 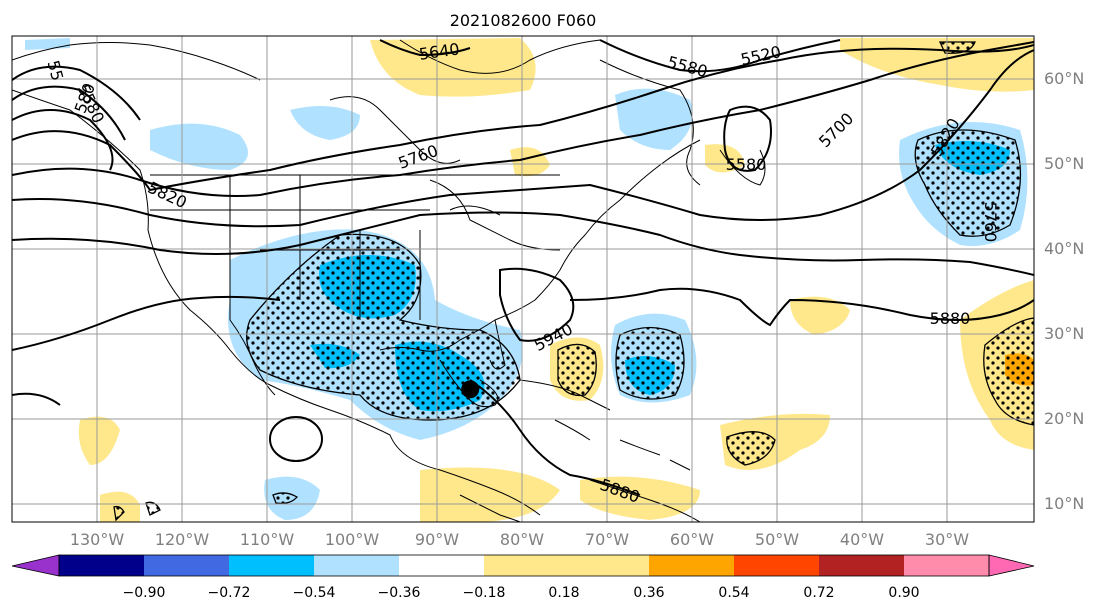 I want to click on lat-tick: 20°N, so click(x=1064, y=418).